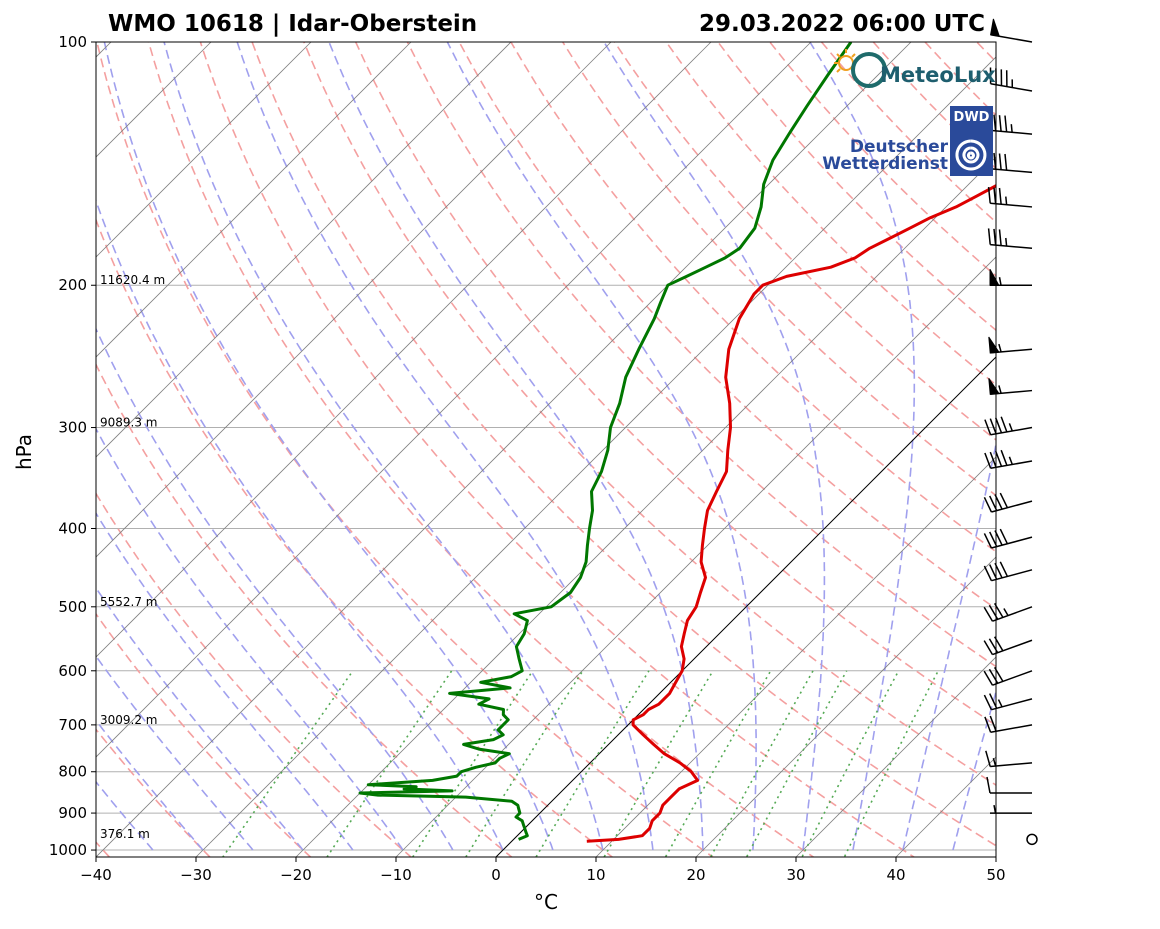 Image resolution: width=1160 pixels, height=929 pixels. Describe the element at coordinates (132, 280) in the screenshot. I see `height-label: 11620.4 m` at that location.